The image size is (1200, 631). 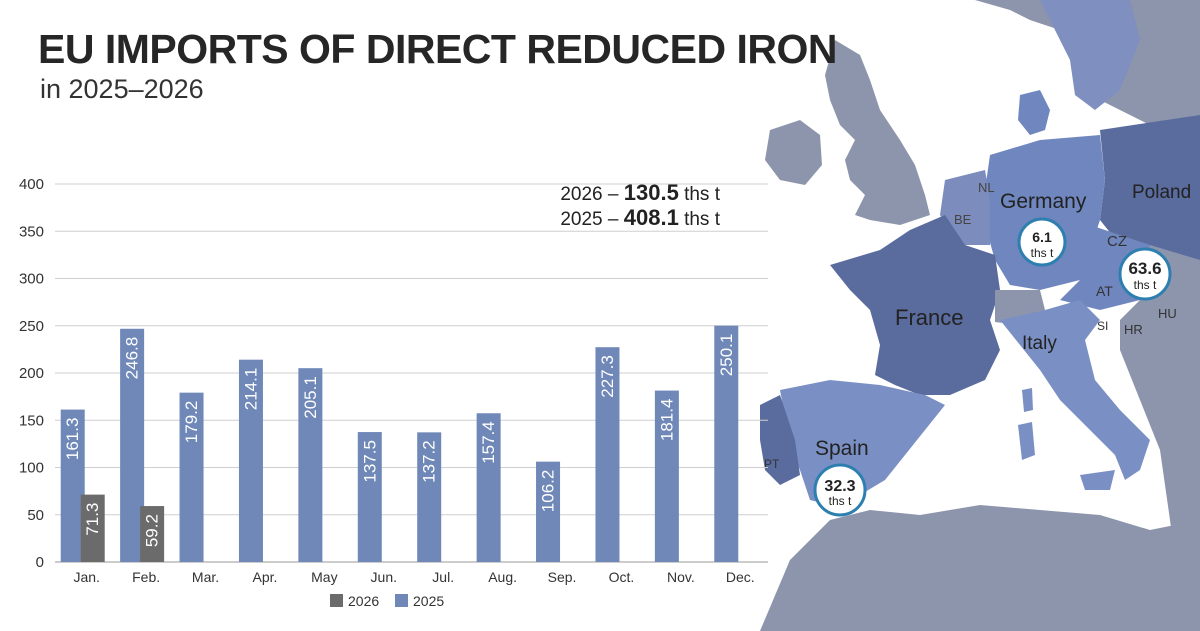 What do you see at coordinates (581, 194) in the screenshot?
I see `total-year: 2026` at bounding box center [581, 194].